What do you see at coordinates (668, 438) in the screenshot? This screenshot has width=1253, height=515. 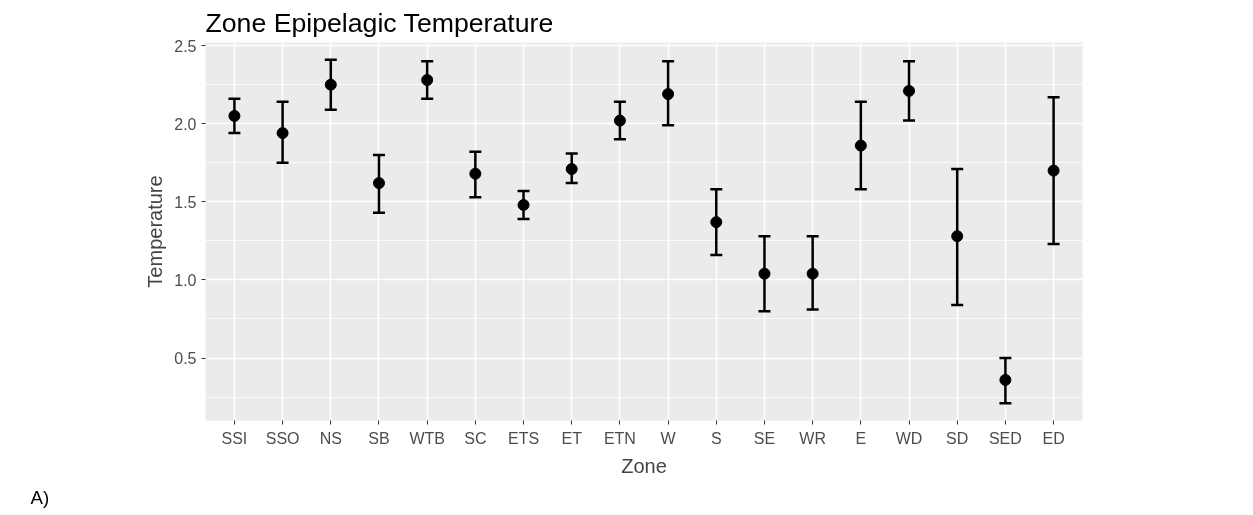 I see `x-tick-label: W` at bounding box center [668, 438].